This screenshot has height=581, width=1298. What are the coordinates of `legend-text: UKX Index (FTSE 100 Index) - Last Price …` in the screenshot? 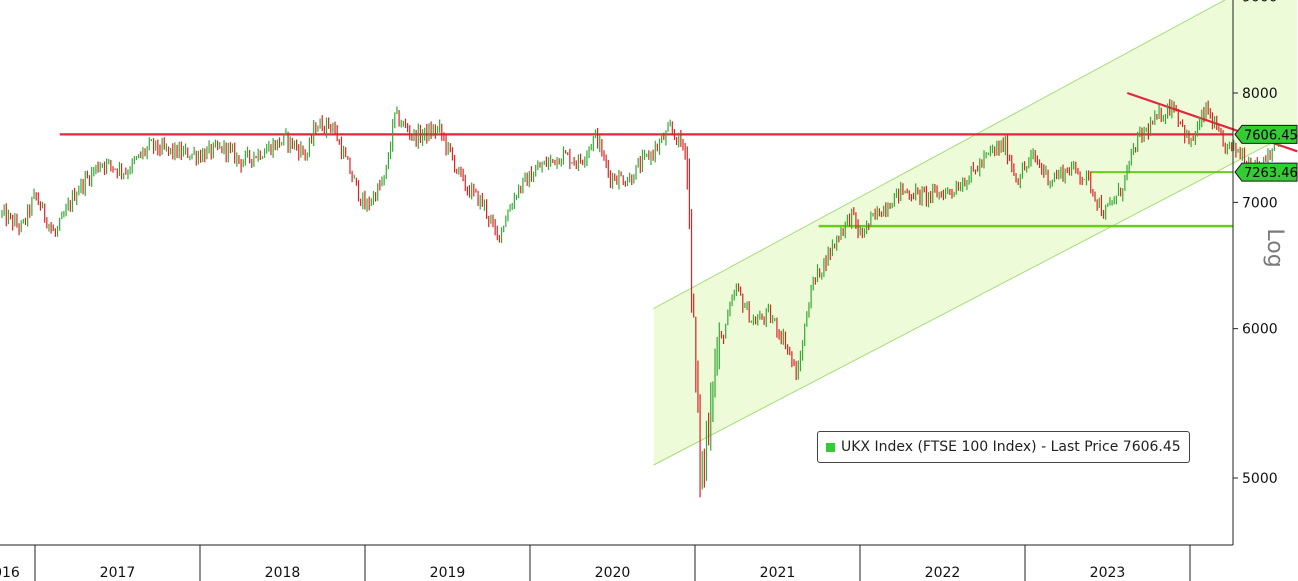 It's located at (1011, 447).